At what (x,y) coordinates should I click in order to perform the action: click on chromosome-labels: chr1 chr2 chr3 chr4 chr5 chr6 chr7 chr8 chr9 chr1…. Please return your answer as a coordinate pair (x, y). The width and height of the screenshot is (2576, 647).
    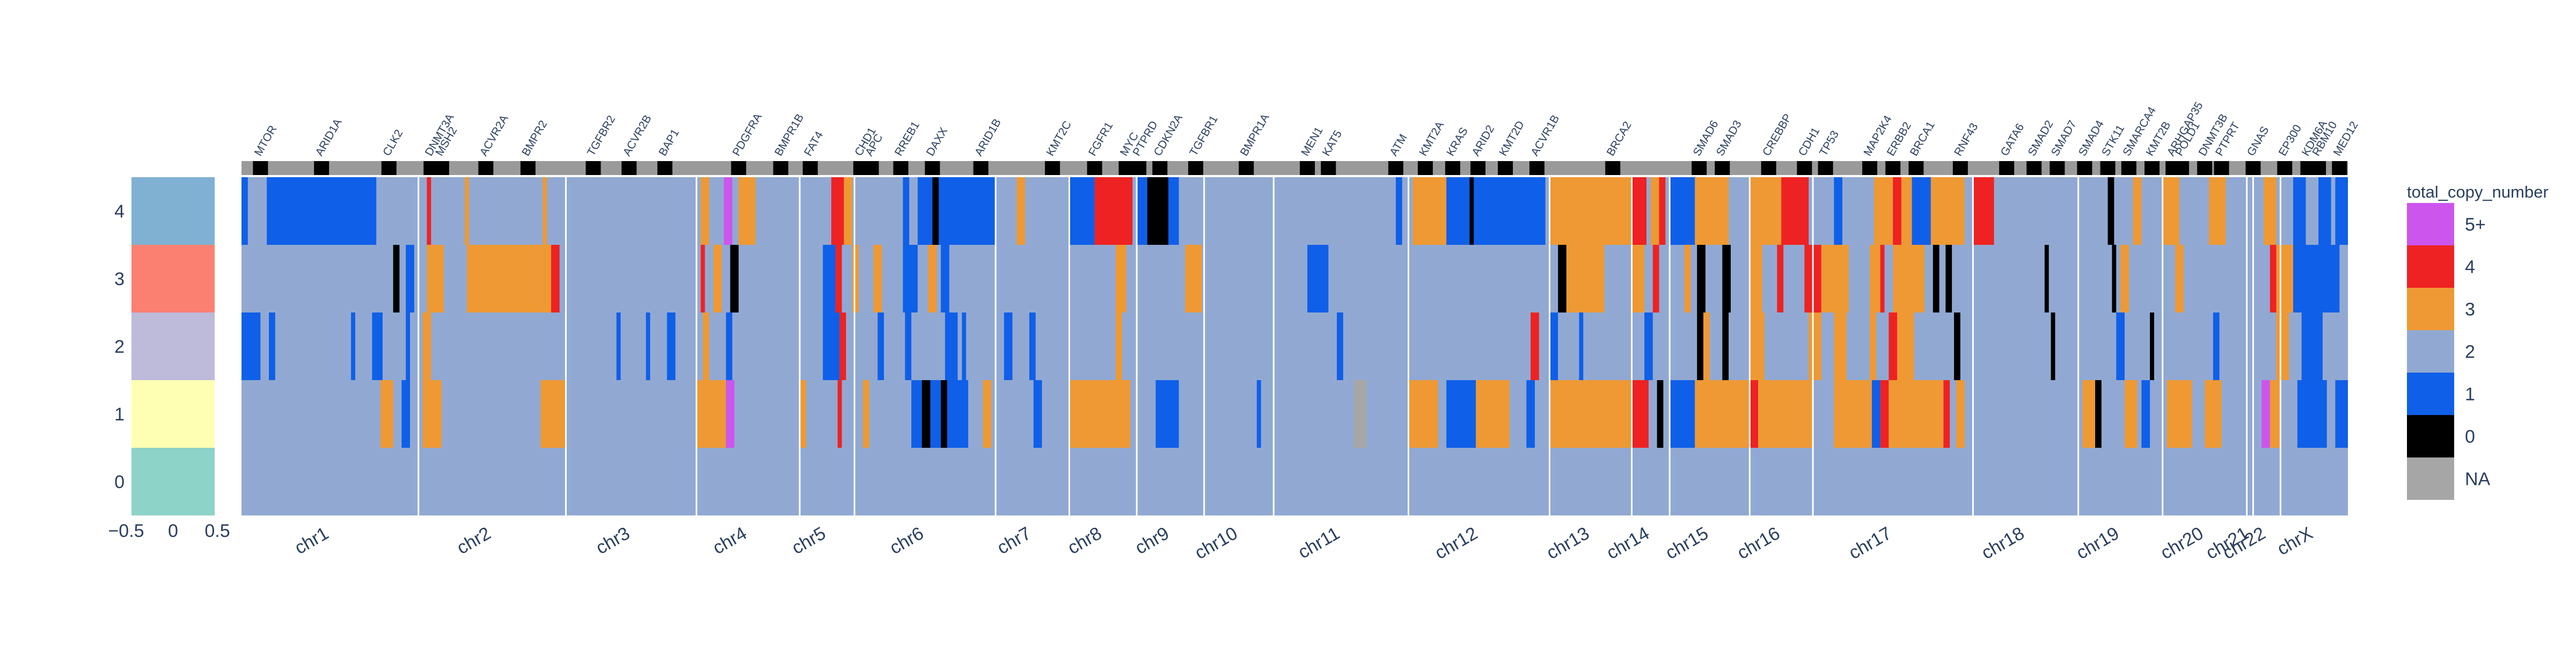
    Looking at the image, I should click on (1304, 543).